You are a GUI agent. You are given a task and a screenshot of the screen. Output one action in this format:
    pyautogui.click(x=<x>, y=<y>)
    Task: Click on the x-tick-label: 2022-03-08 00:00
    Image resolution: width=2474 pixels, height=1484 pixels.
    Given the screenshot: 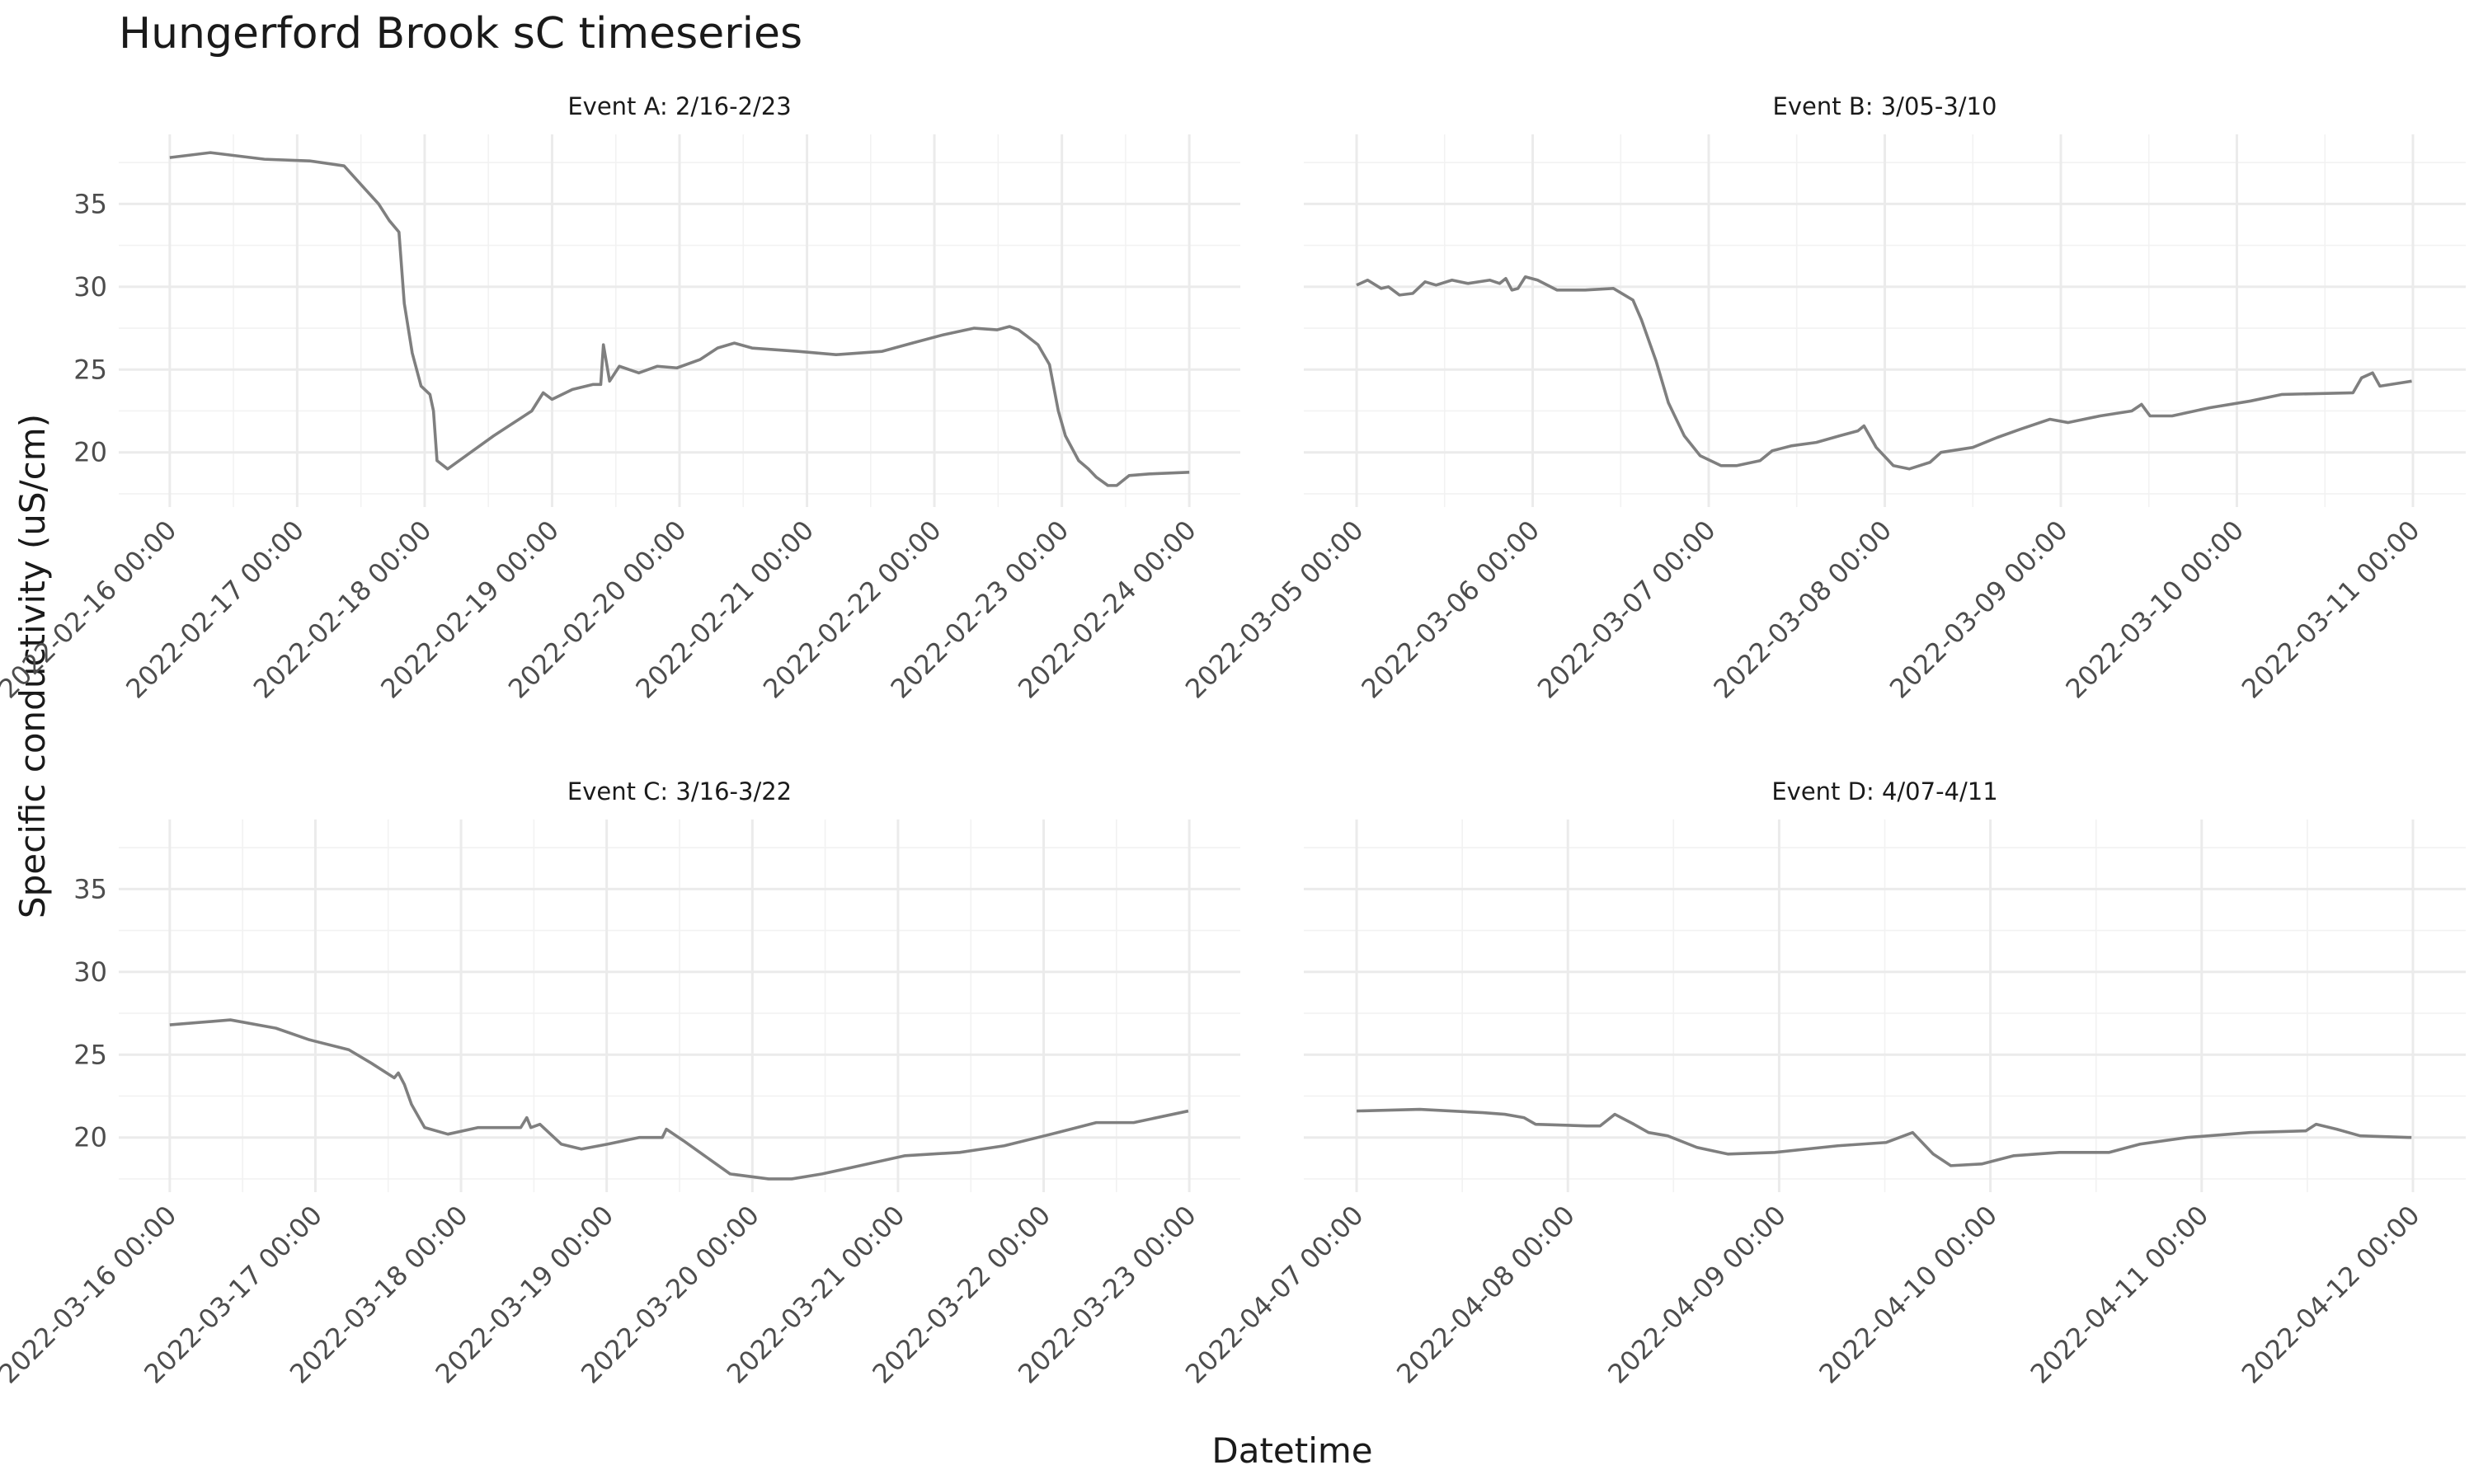 What is the action you would take?
    pyautogui.click(x=1802, y=609)
    